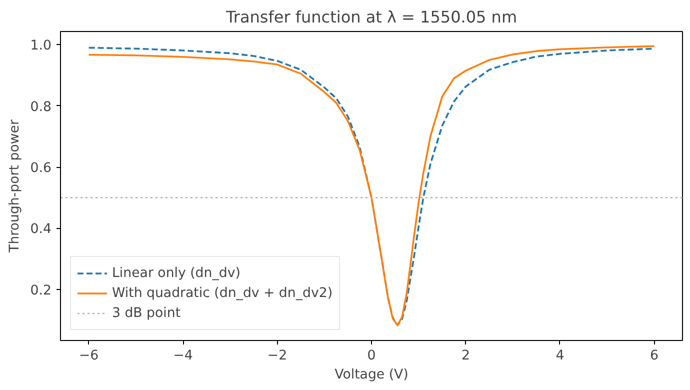 The height and width of the screenshot is (390, 690). Describe the element at coordinates (176, 273) in the screenshot. I see `legend-label: Linear only (dn_dv)` at that location.